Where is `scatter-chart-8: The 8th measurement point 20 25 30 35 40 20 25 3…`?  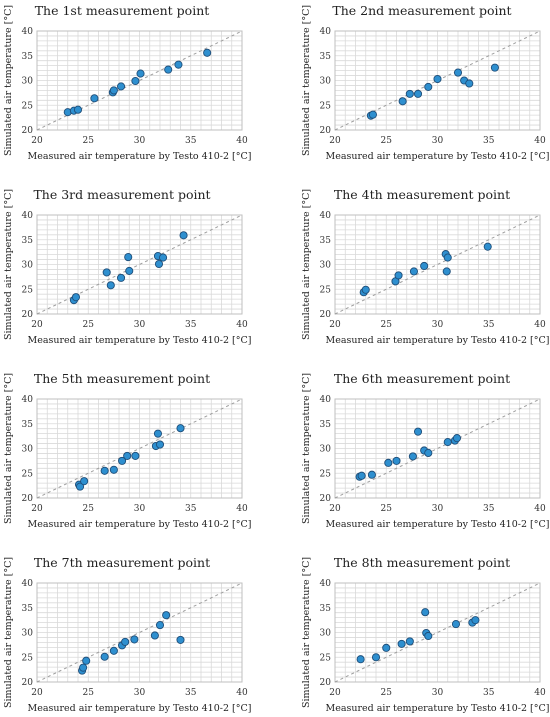 scatter-chart-8: The 8th measurement point 20 25 30 35 40 20 25 3… is located at coordinates (425, 634).